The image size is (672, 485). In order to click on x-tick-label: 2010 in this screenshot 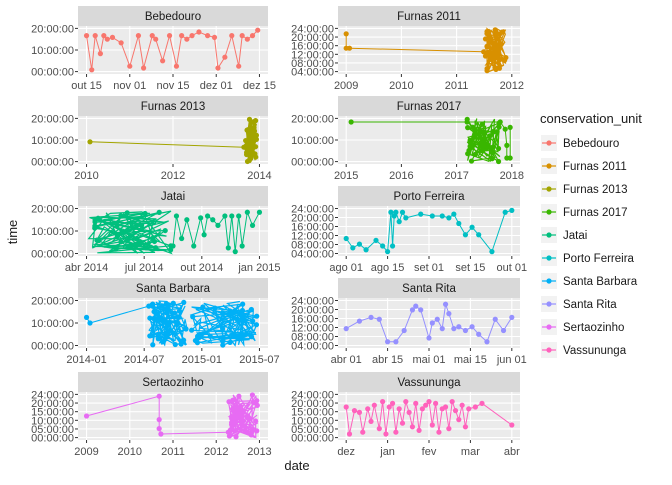, I will do `click(130, 452)`.